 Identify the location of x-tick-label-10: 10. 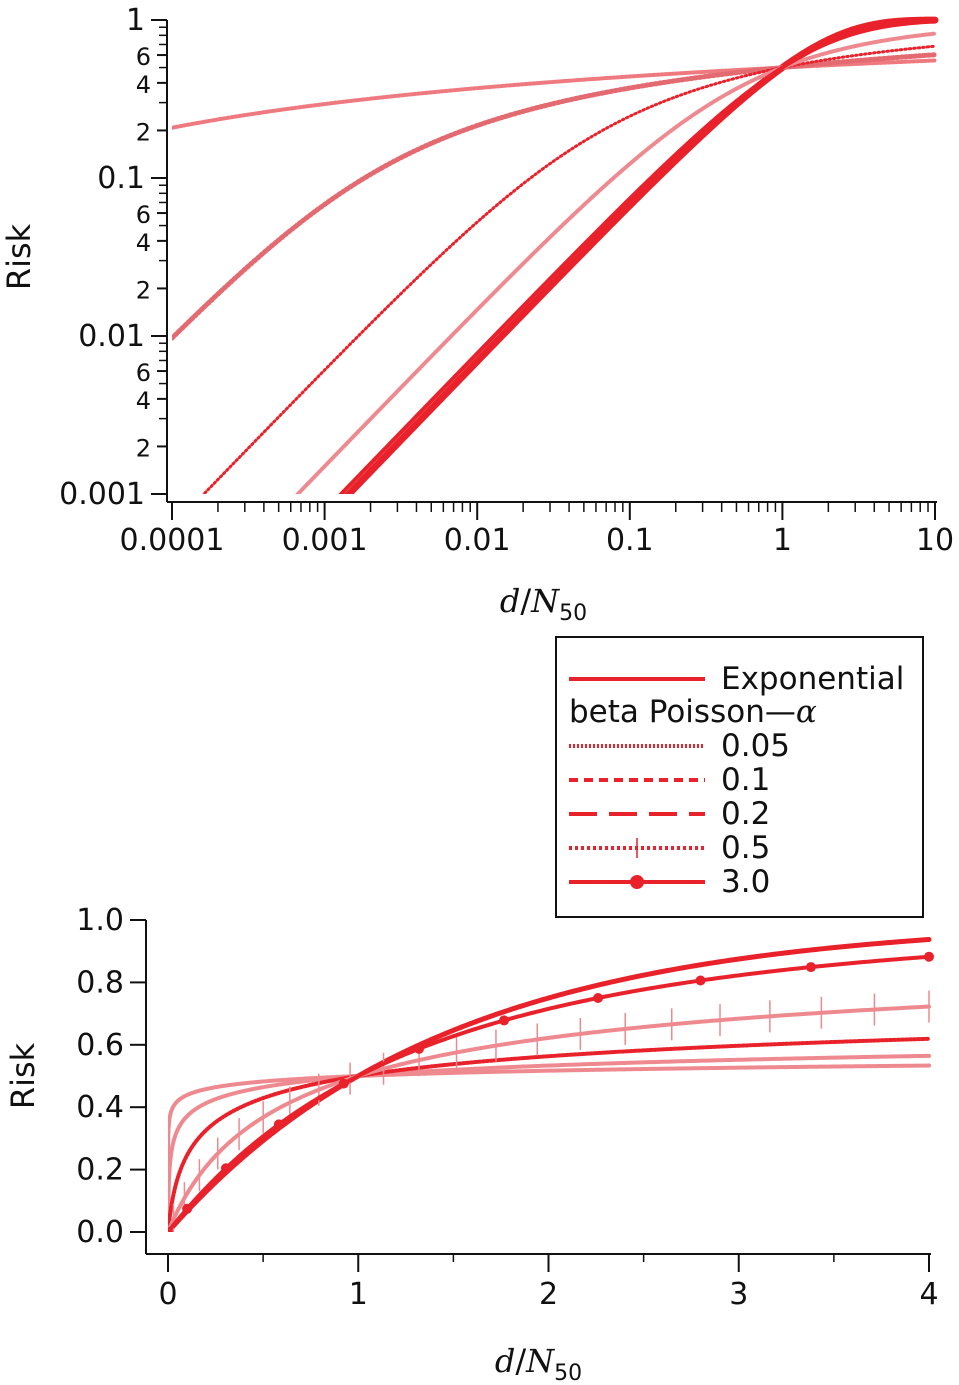
(935, 540).